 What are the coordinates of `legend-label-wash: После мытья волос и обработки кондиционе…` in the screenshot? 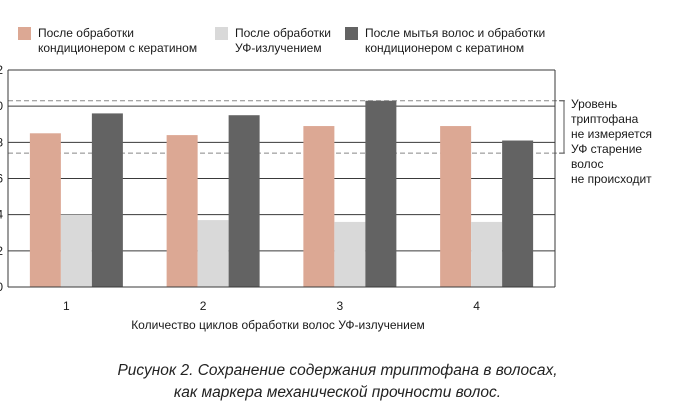 It's located at (455, 40).